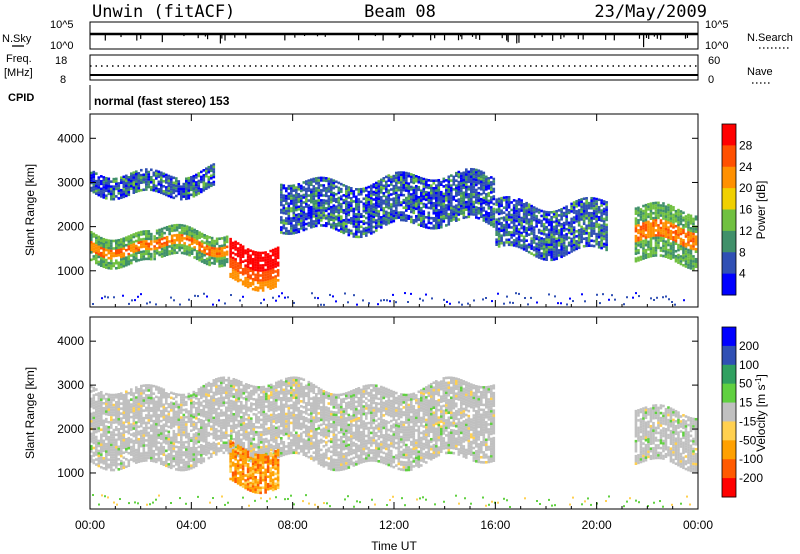 This screenshot has width=800, height=554. What do you see at coordinates (396, 41) in the screenshot?
I see `nsky-spikes` at bounding box center [396, 41].